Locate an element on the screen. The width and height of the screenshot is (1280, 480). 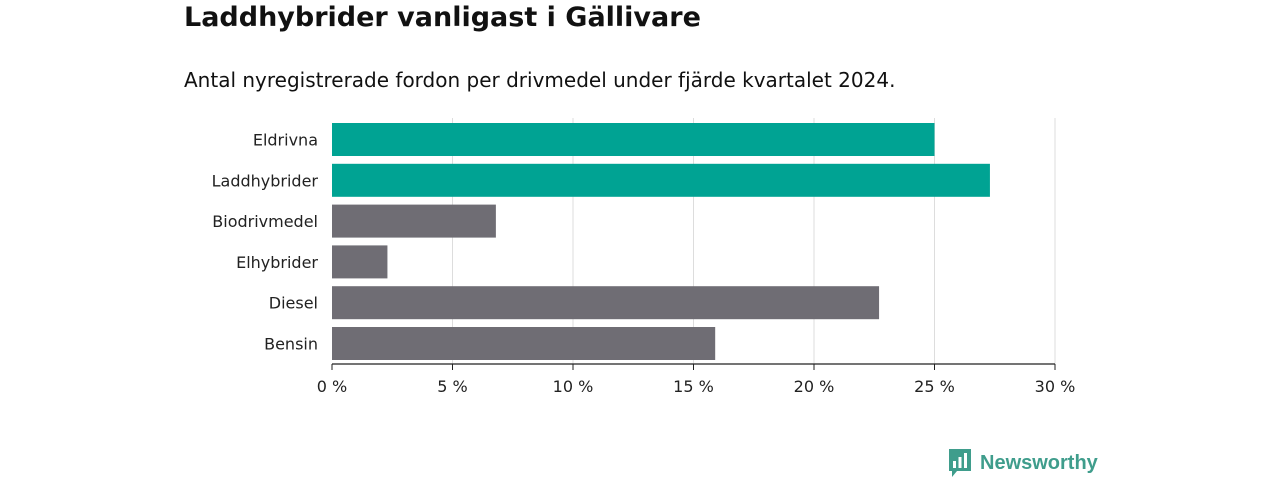
category-label: Elhybrider is located at coordinates (277, 262).